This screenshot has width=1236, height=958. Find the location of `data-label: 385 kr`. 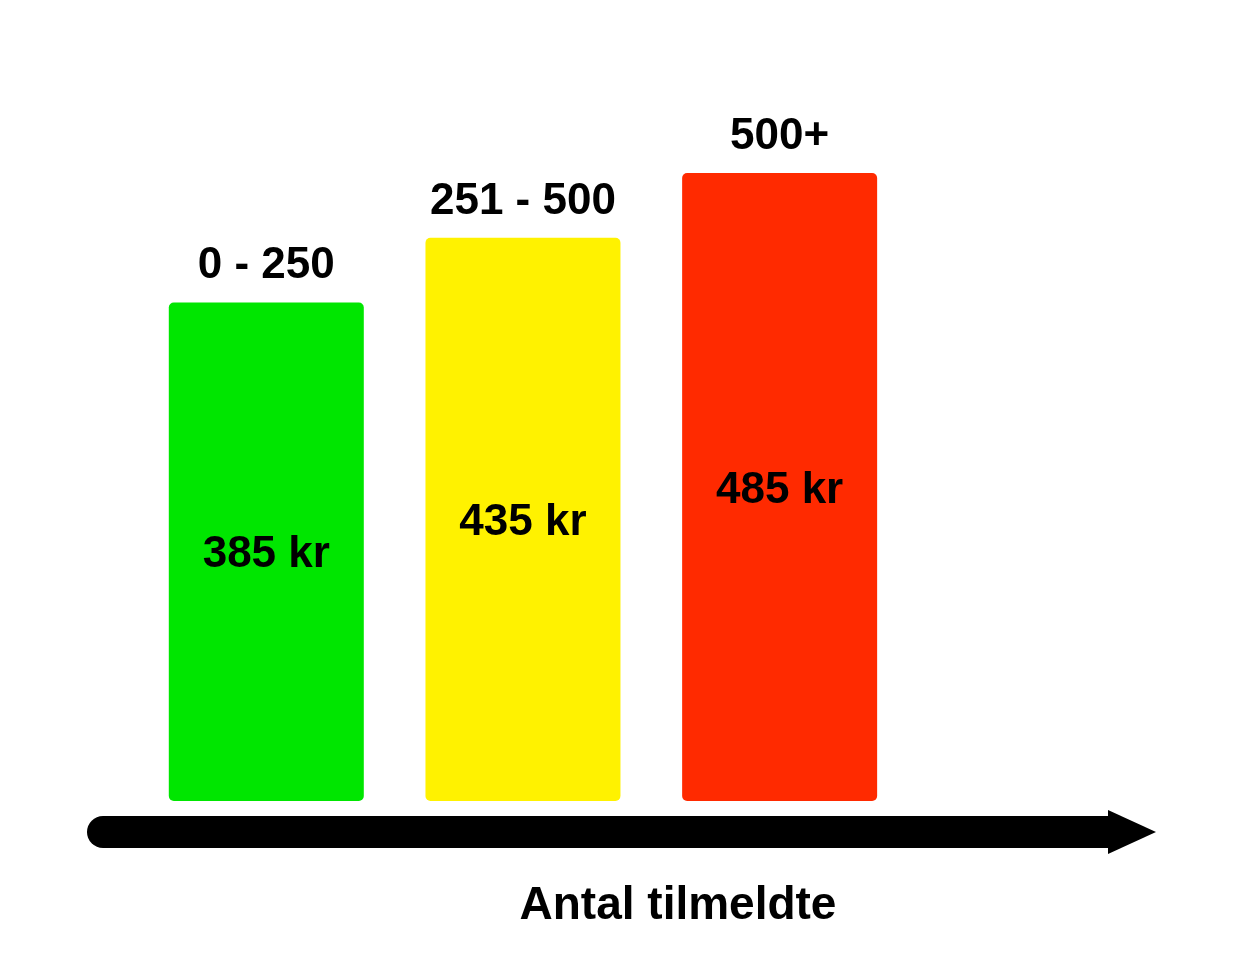

data-label: 385 kr is located at coordinates (266, 552).